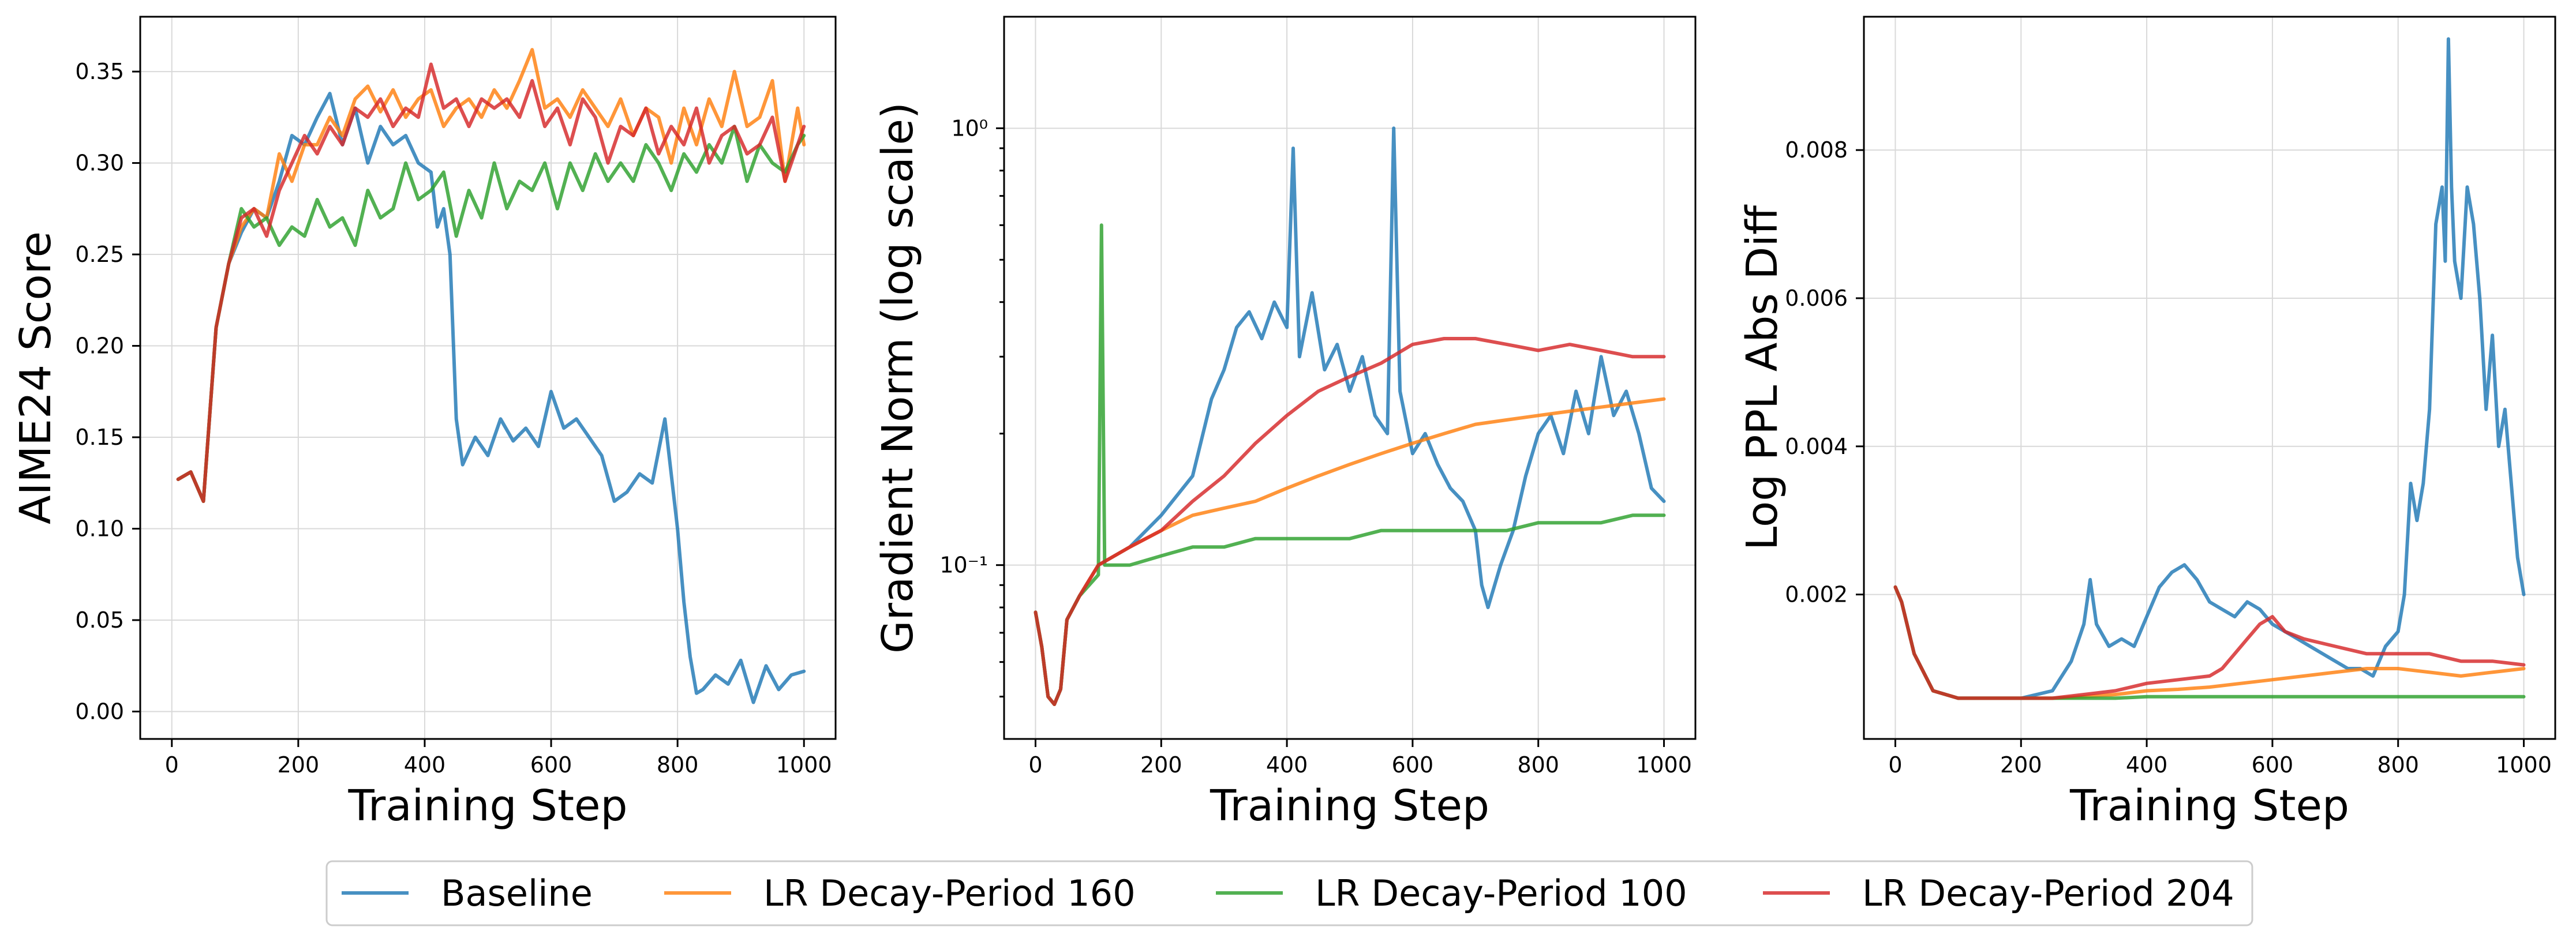 The height and width of the screenshot is (942, 2576). What do you see at coordinates (517, 893) in the screenshot?
I see `legend-label-baseline: Baseline` at bounding box center [517, 893].